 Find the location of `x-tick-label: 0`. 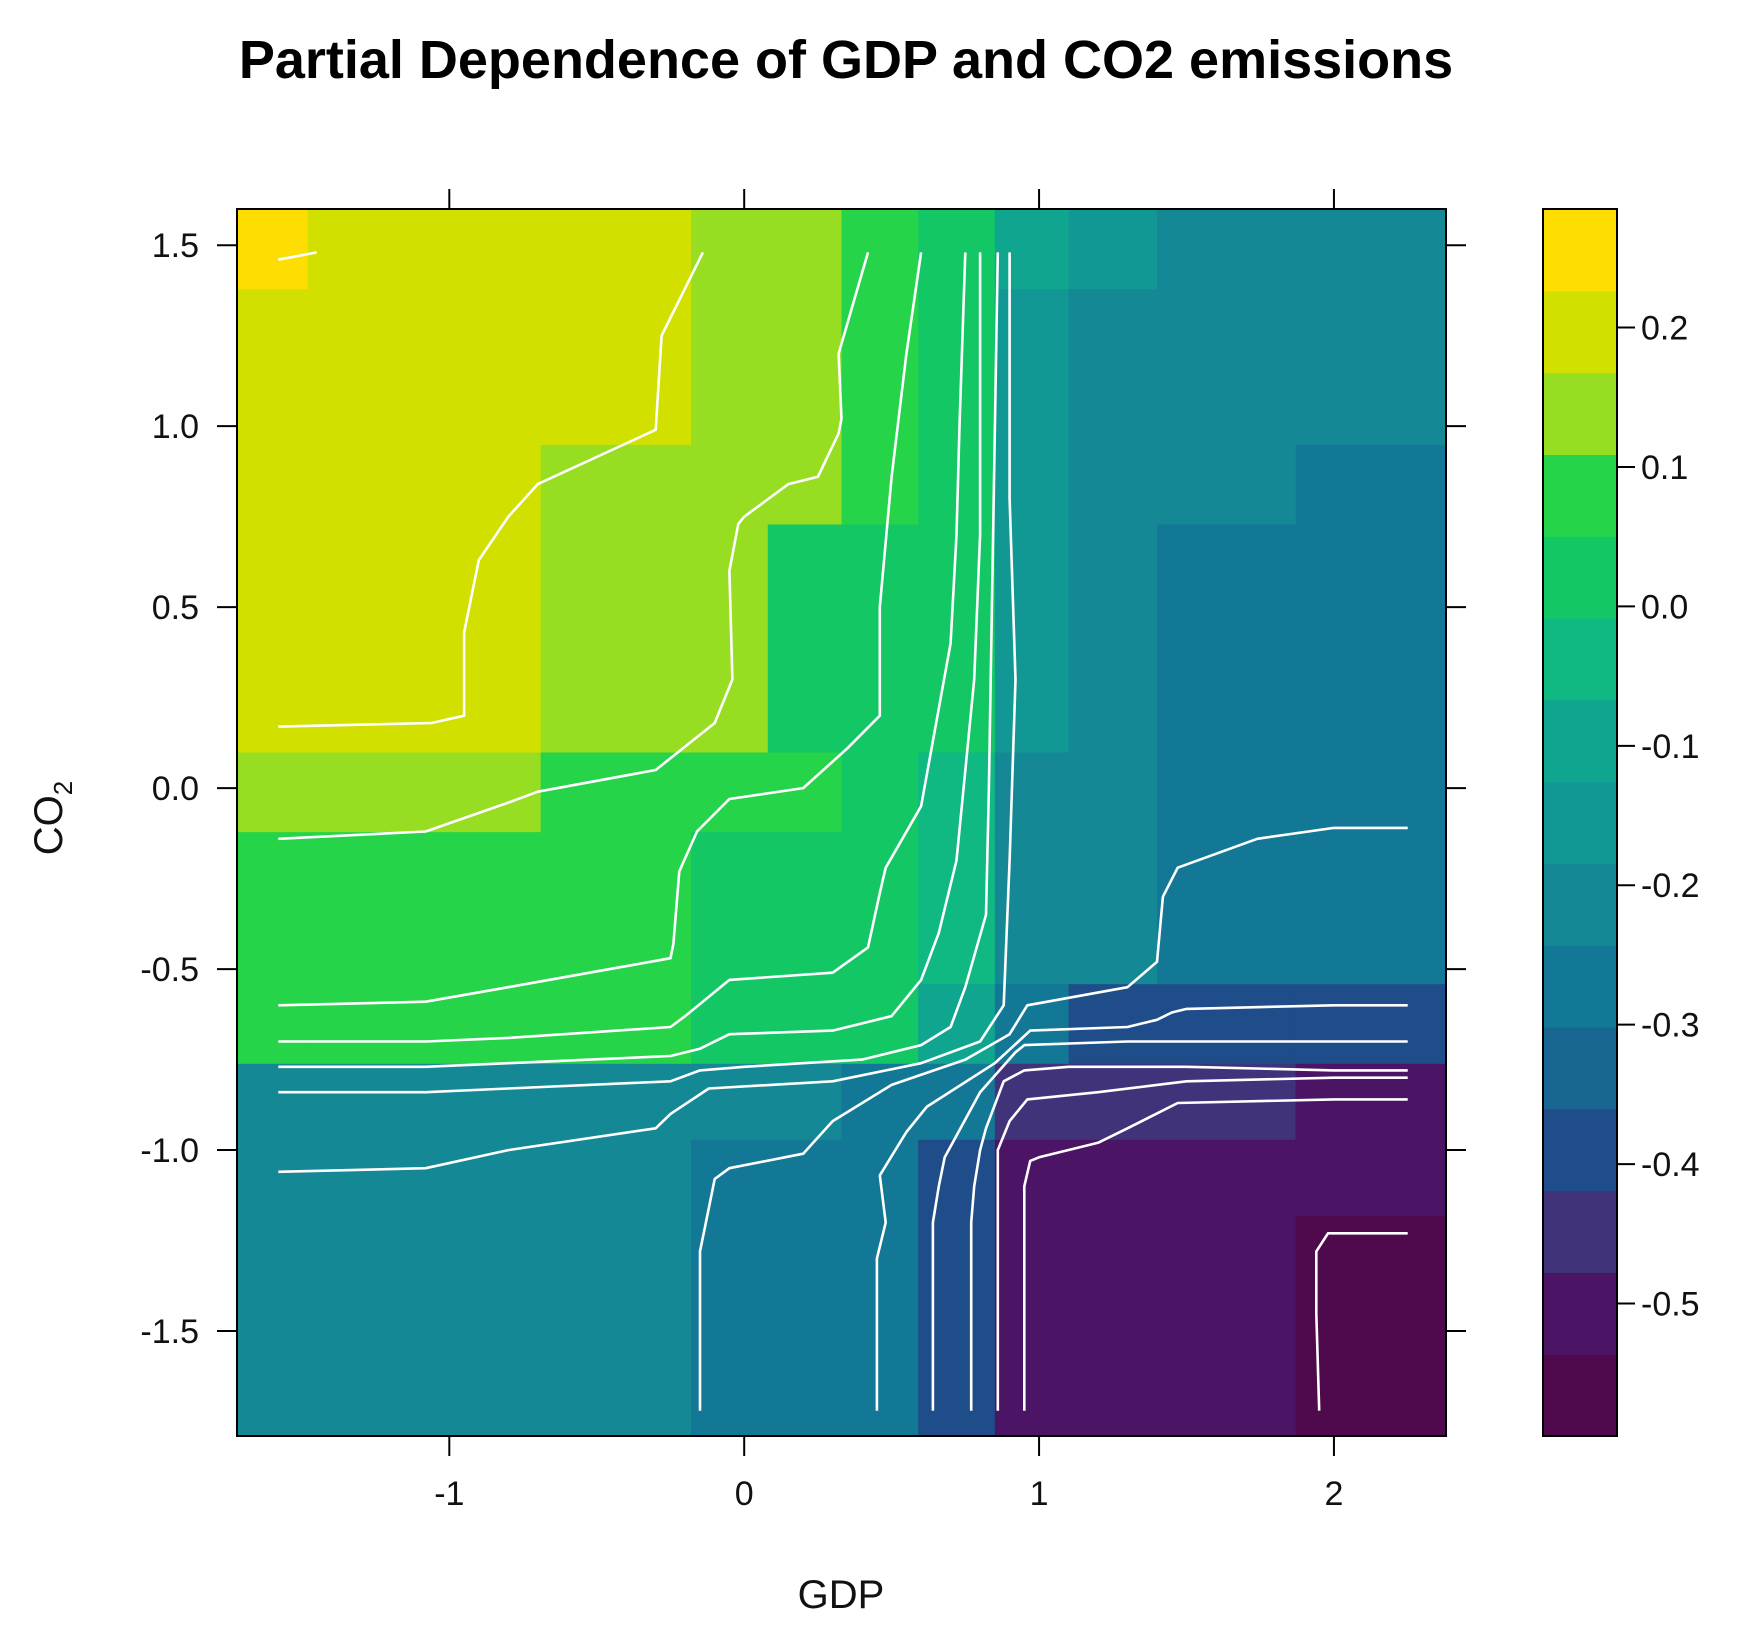

x-tick-label: 0 is located at coordinates (744, 1494).